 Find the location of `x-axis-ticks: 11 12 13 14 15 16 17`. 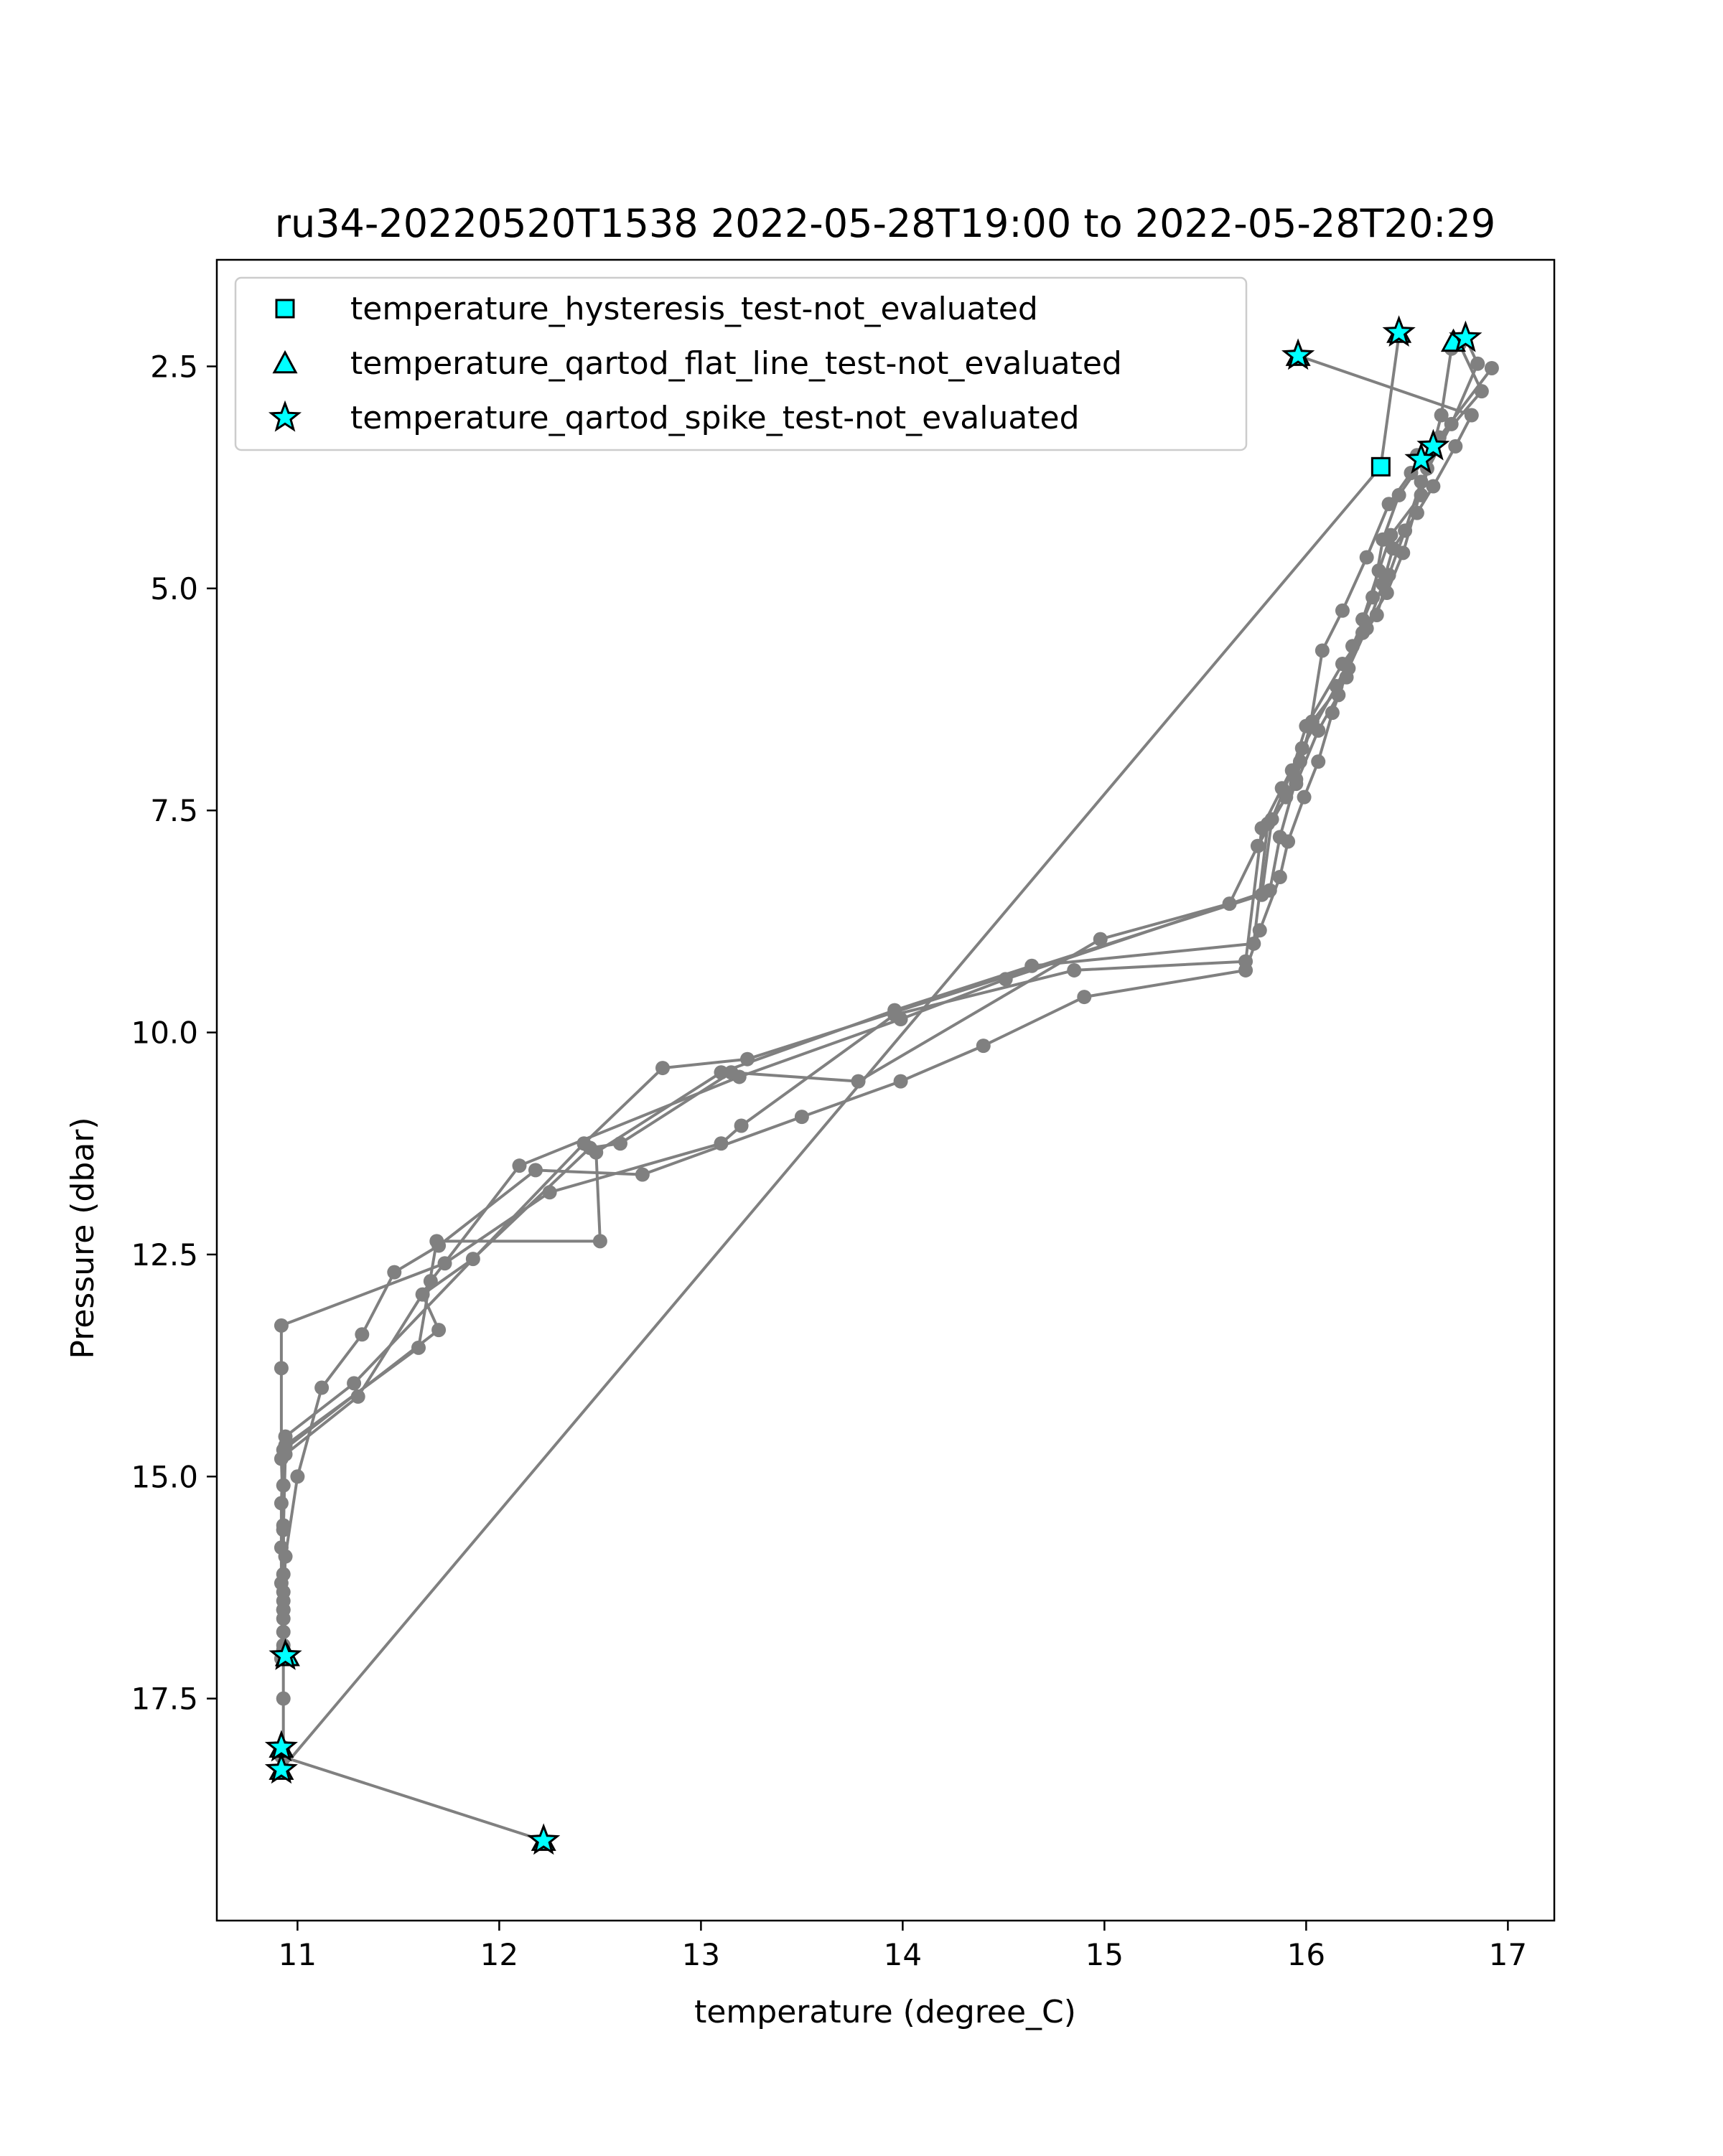

x-axis-ticks: 11 12 13 14 15 16 17 is located at coordinates (903, 1946).